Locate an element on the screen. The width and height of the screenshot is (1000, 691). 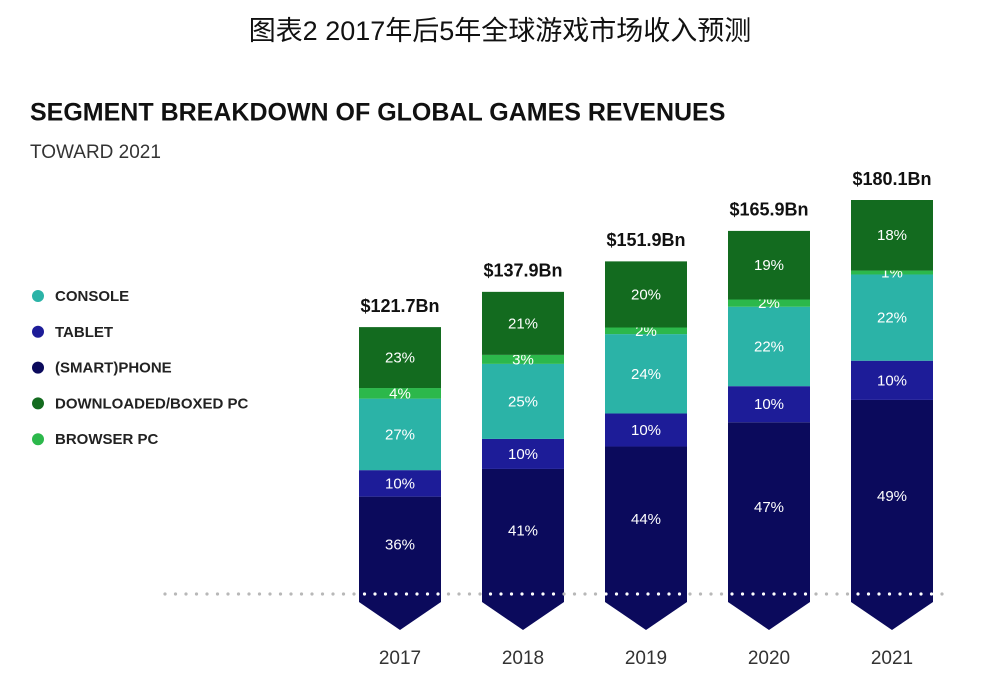
x-tick-label: 2021 is located at coordinates (892, 658).